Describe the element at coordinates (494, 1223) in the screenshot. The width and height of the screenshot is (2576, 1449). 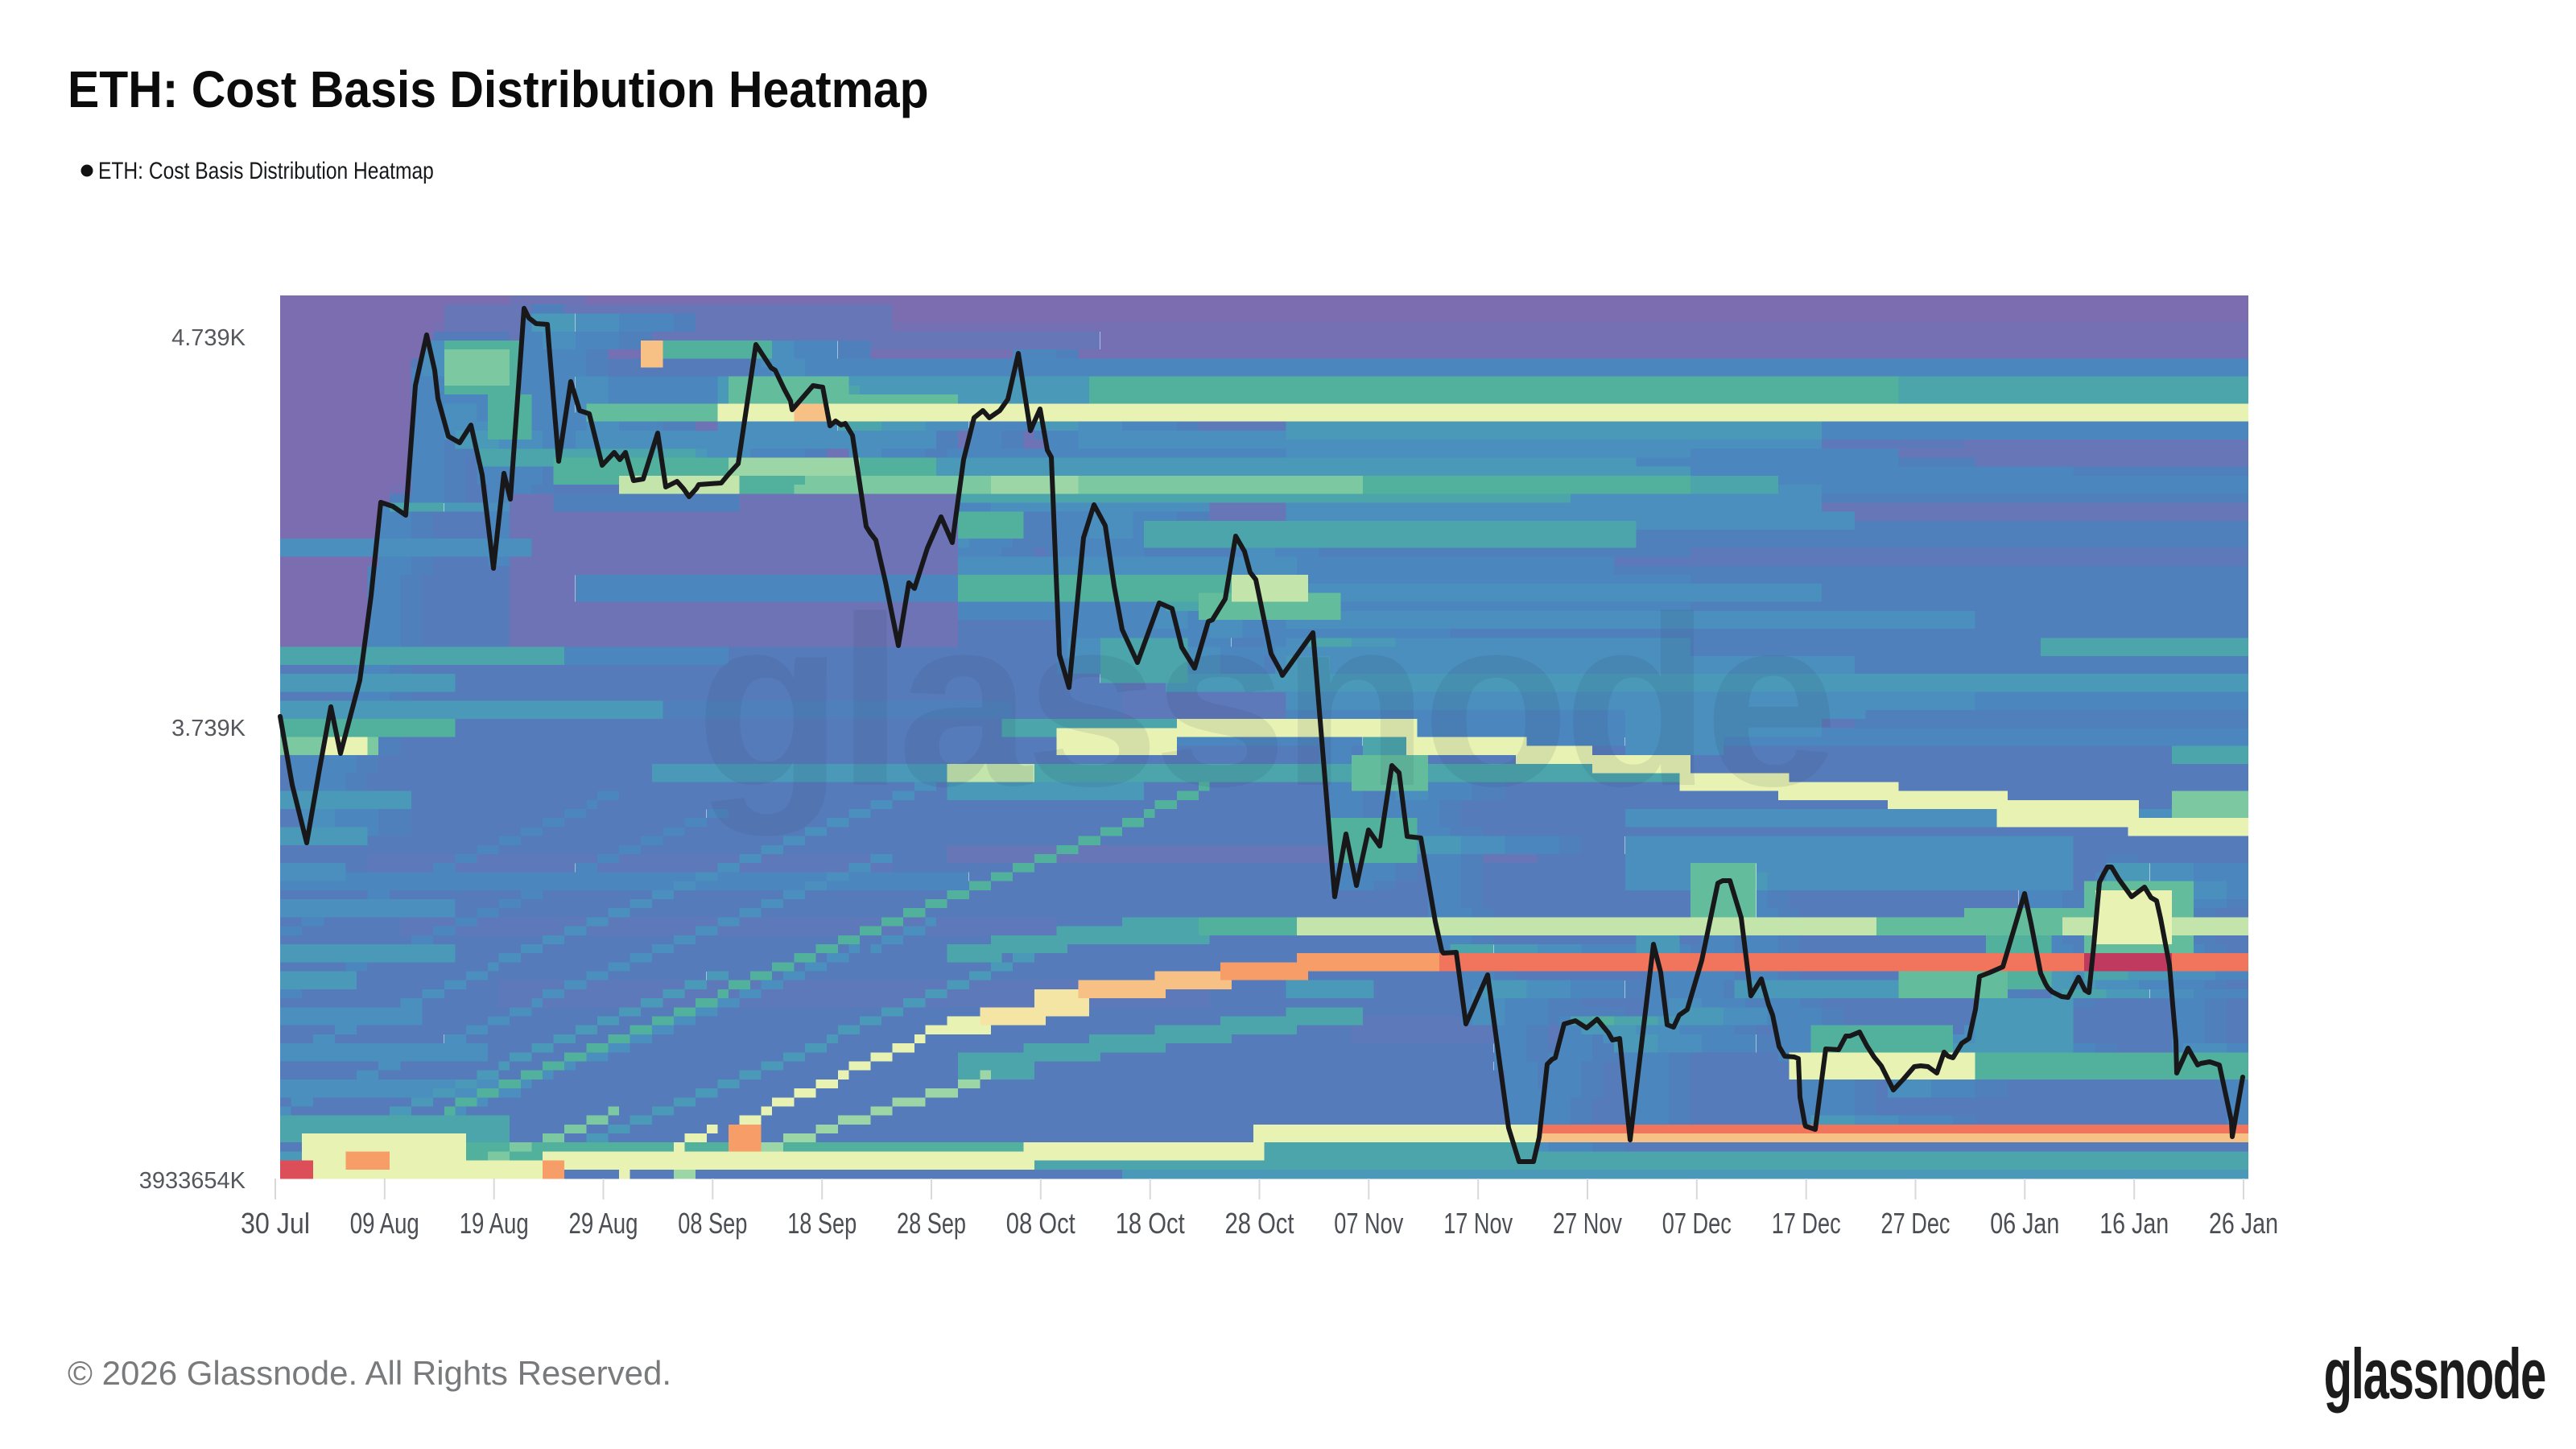
I see `svg-text: 19 Aug` at that location.